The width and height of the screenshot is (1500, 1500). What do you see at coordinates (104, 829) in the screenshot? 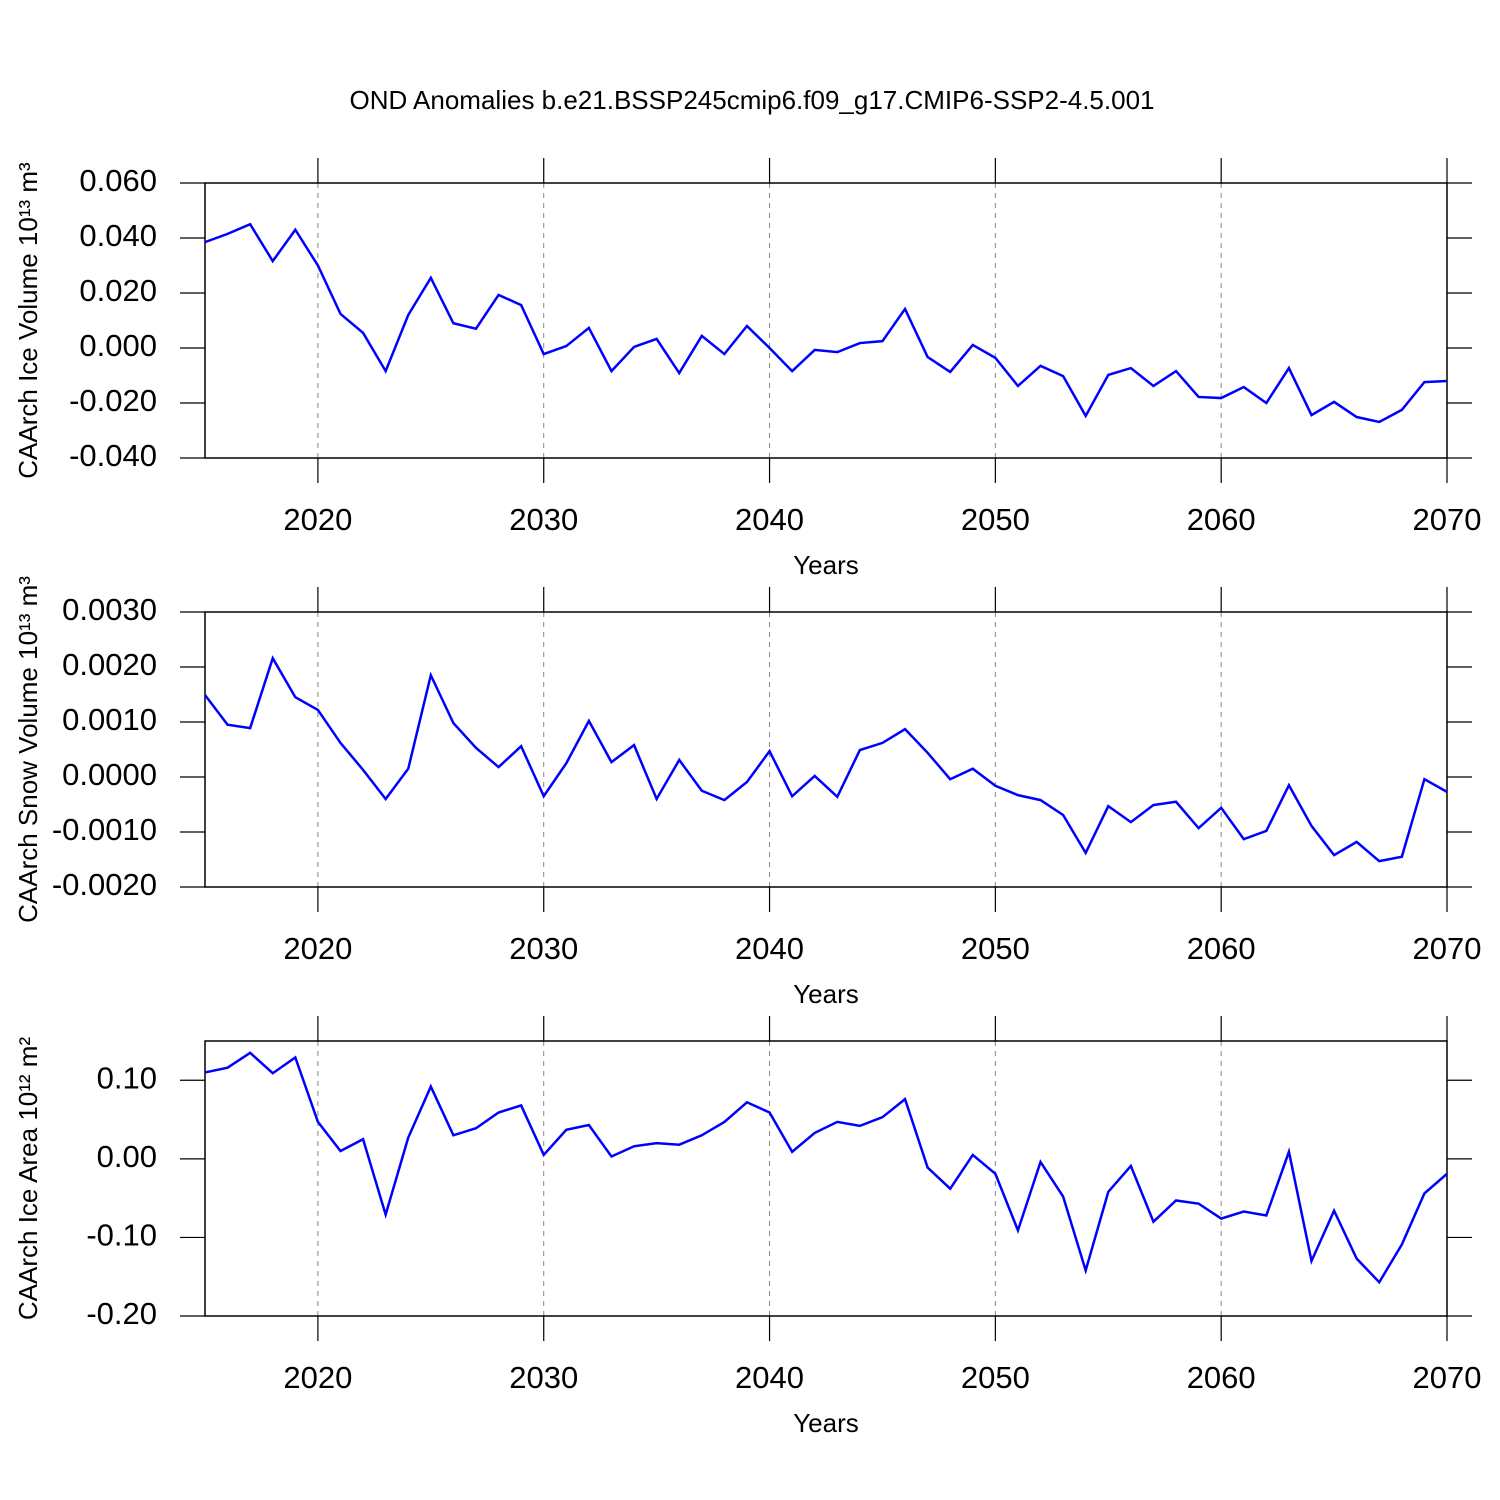
I see `y-tick-label: -0.0010` at bounding box center [104, 829].